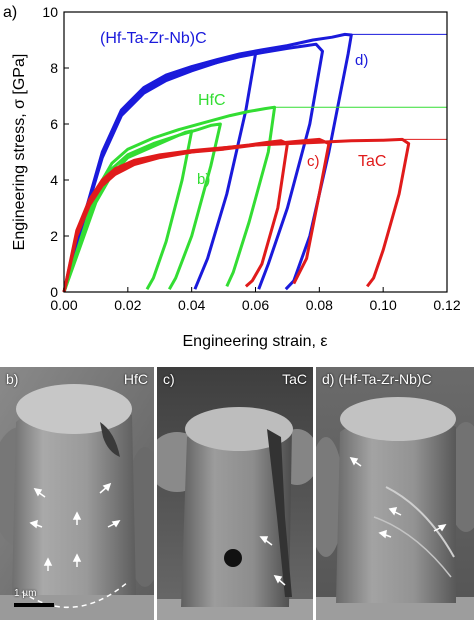  What do you see at coordinates (212, 100) in the screenshot?
I see `annotation-hfc: HfC` at bounding box center [212, 100].